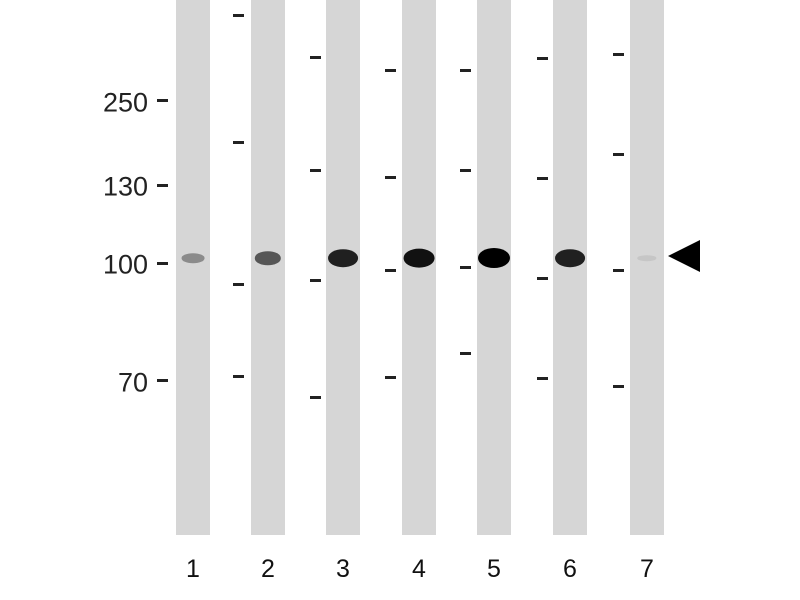  What do you see at coordinates (419, 569) in the screenshot?
I see `lane-label: 4` at bounding box center [419, 569].